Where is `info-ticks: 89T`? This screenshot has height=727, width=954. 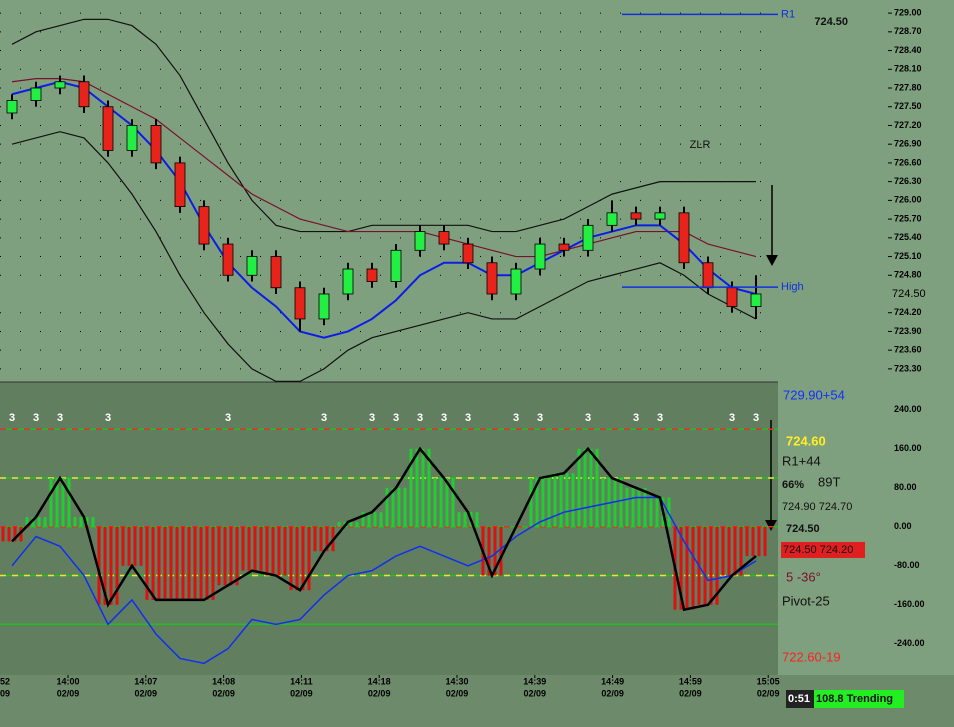 info-ticks: 89T is located at coordinates (829, 481).